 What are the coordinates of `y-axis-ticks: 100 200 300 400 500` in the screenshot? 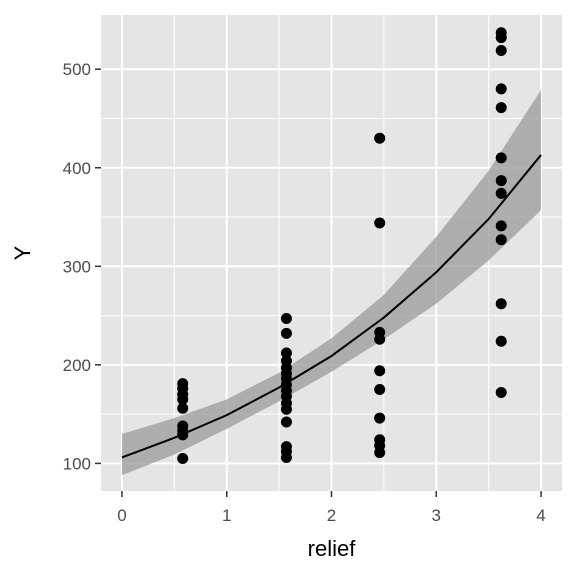 It's located at (82, 266).